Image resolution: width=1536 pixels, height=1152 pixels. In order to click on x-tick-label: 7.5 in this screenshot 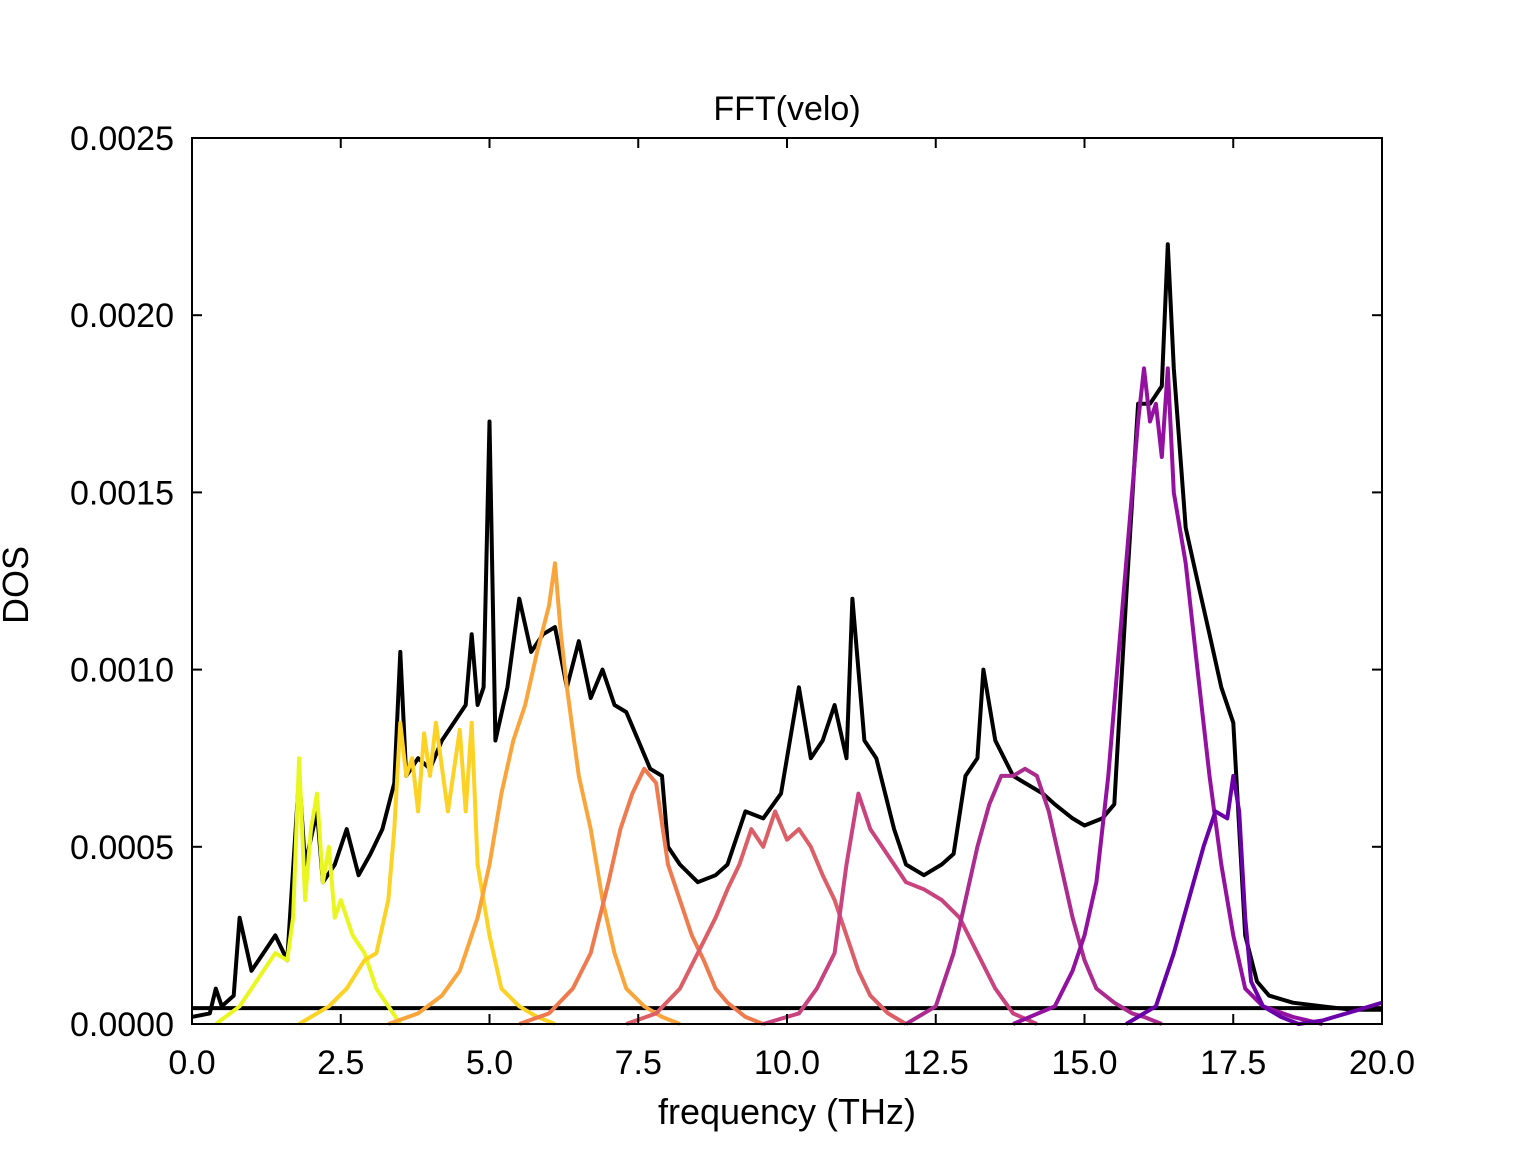, I will do `click(638, 1063)`.